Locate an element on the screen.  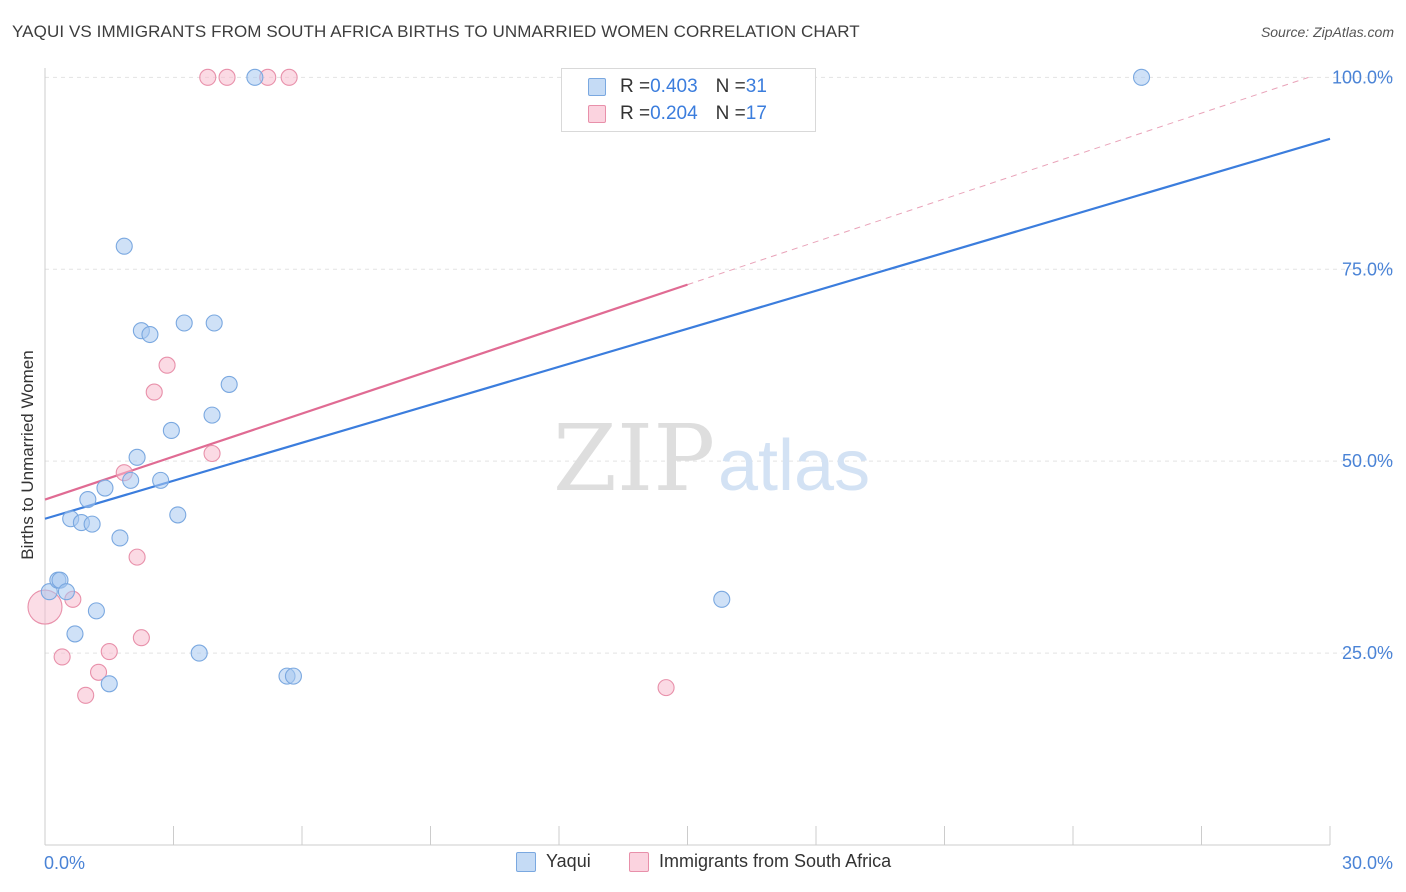
y-tick-label: 25.0% is located at coordinates (1367, 653).